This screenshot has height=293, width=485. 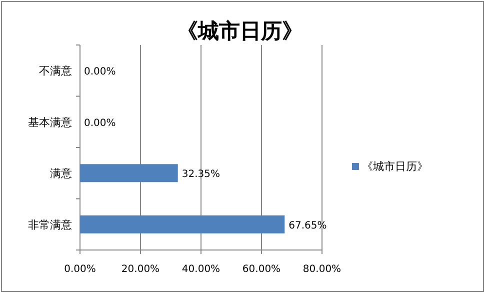 I want to click on x-tick-label: 80.00%, so click(x=322, y=269).